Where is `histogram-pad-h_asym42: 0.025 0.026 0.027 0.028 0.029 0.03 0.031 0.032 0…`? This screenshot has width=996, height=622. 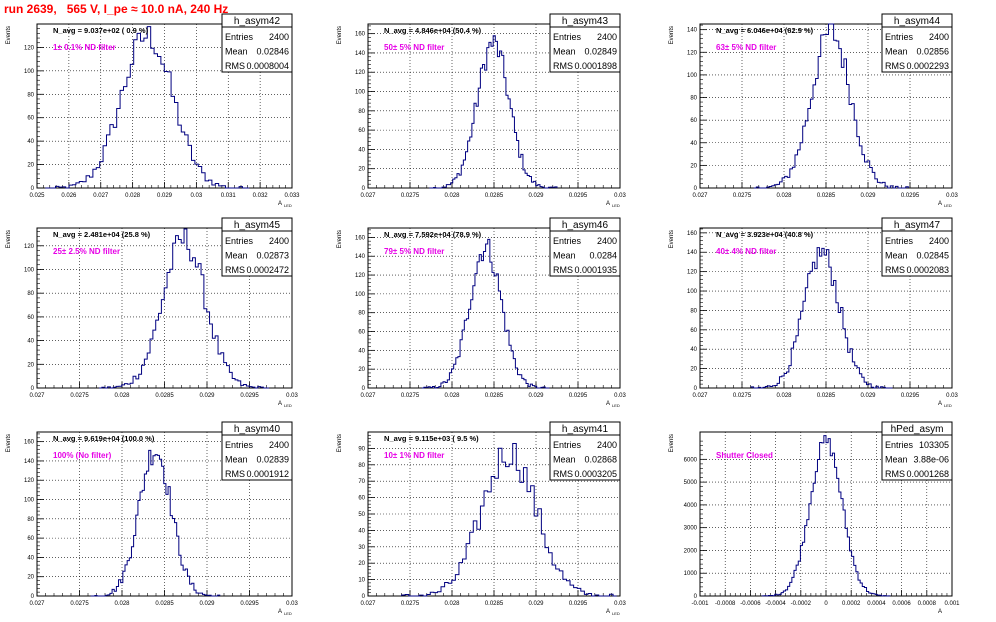
histogram-pad-h_asym42: 0.025 0.026 0.027 0.028 0.029 0.03 0.031 0.032 0… is located at coordinates (153, 110).